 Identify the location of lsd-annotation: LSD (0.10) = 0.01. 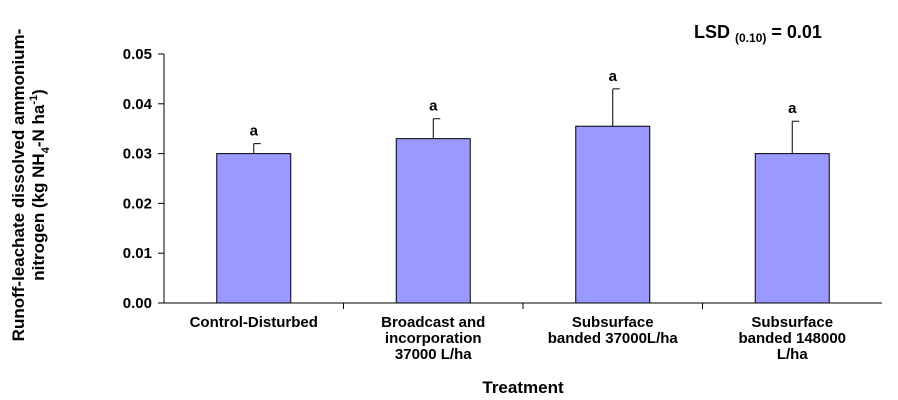
(758, 33).